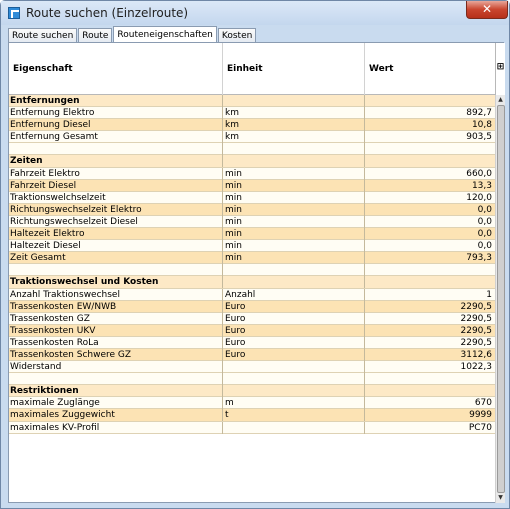 This screenshot has height=509, width=510. I want to click on property-cell: Richtungswechselzeit Elektro, so click(76, 209).